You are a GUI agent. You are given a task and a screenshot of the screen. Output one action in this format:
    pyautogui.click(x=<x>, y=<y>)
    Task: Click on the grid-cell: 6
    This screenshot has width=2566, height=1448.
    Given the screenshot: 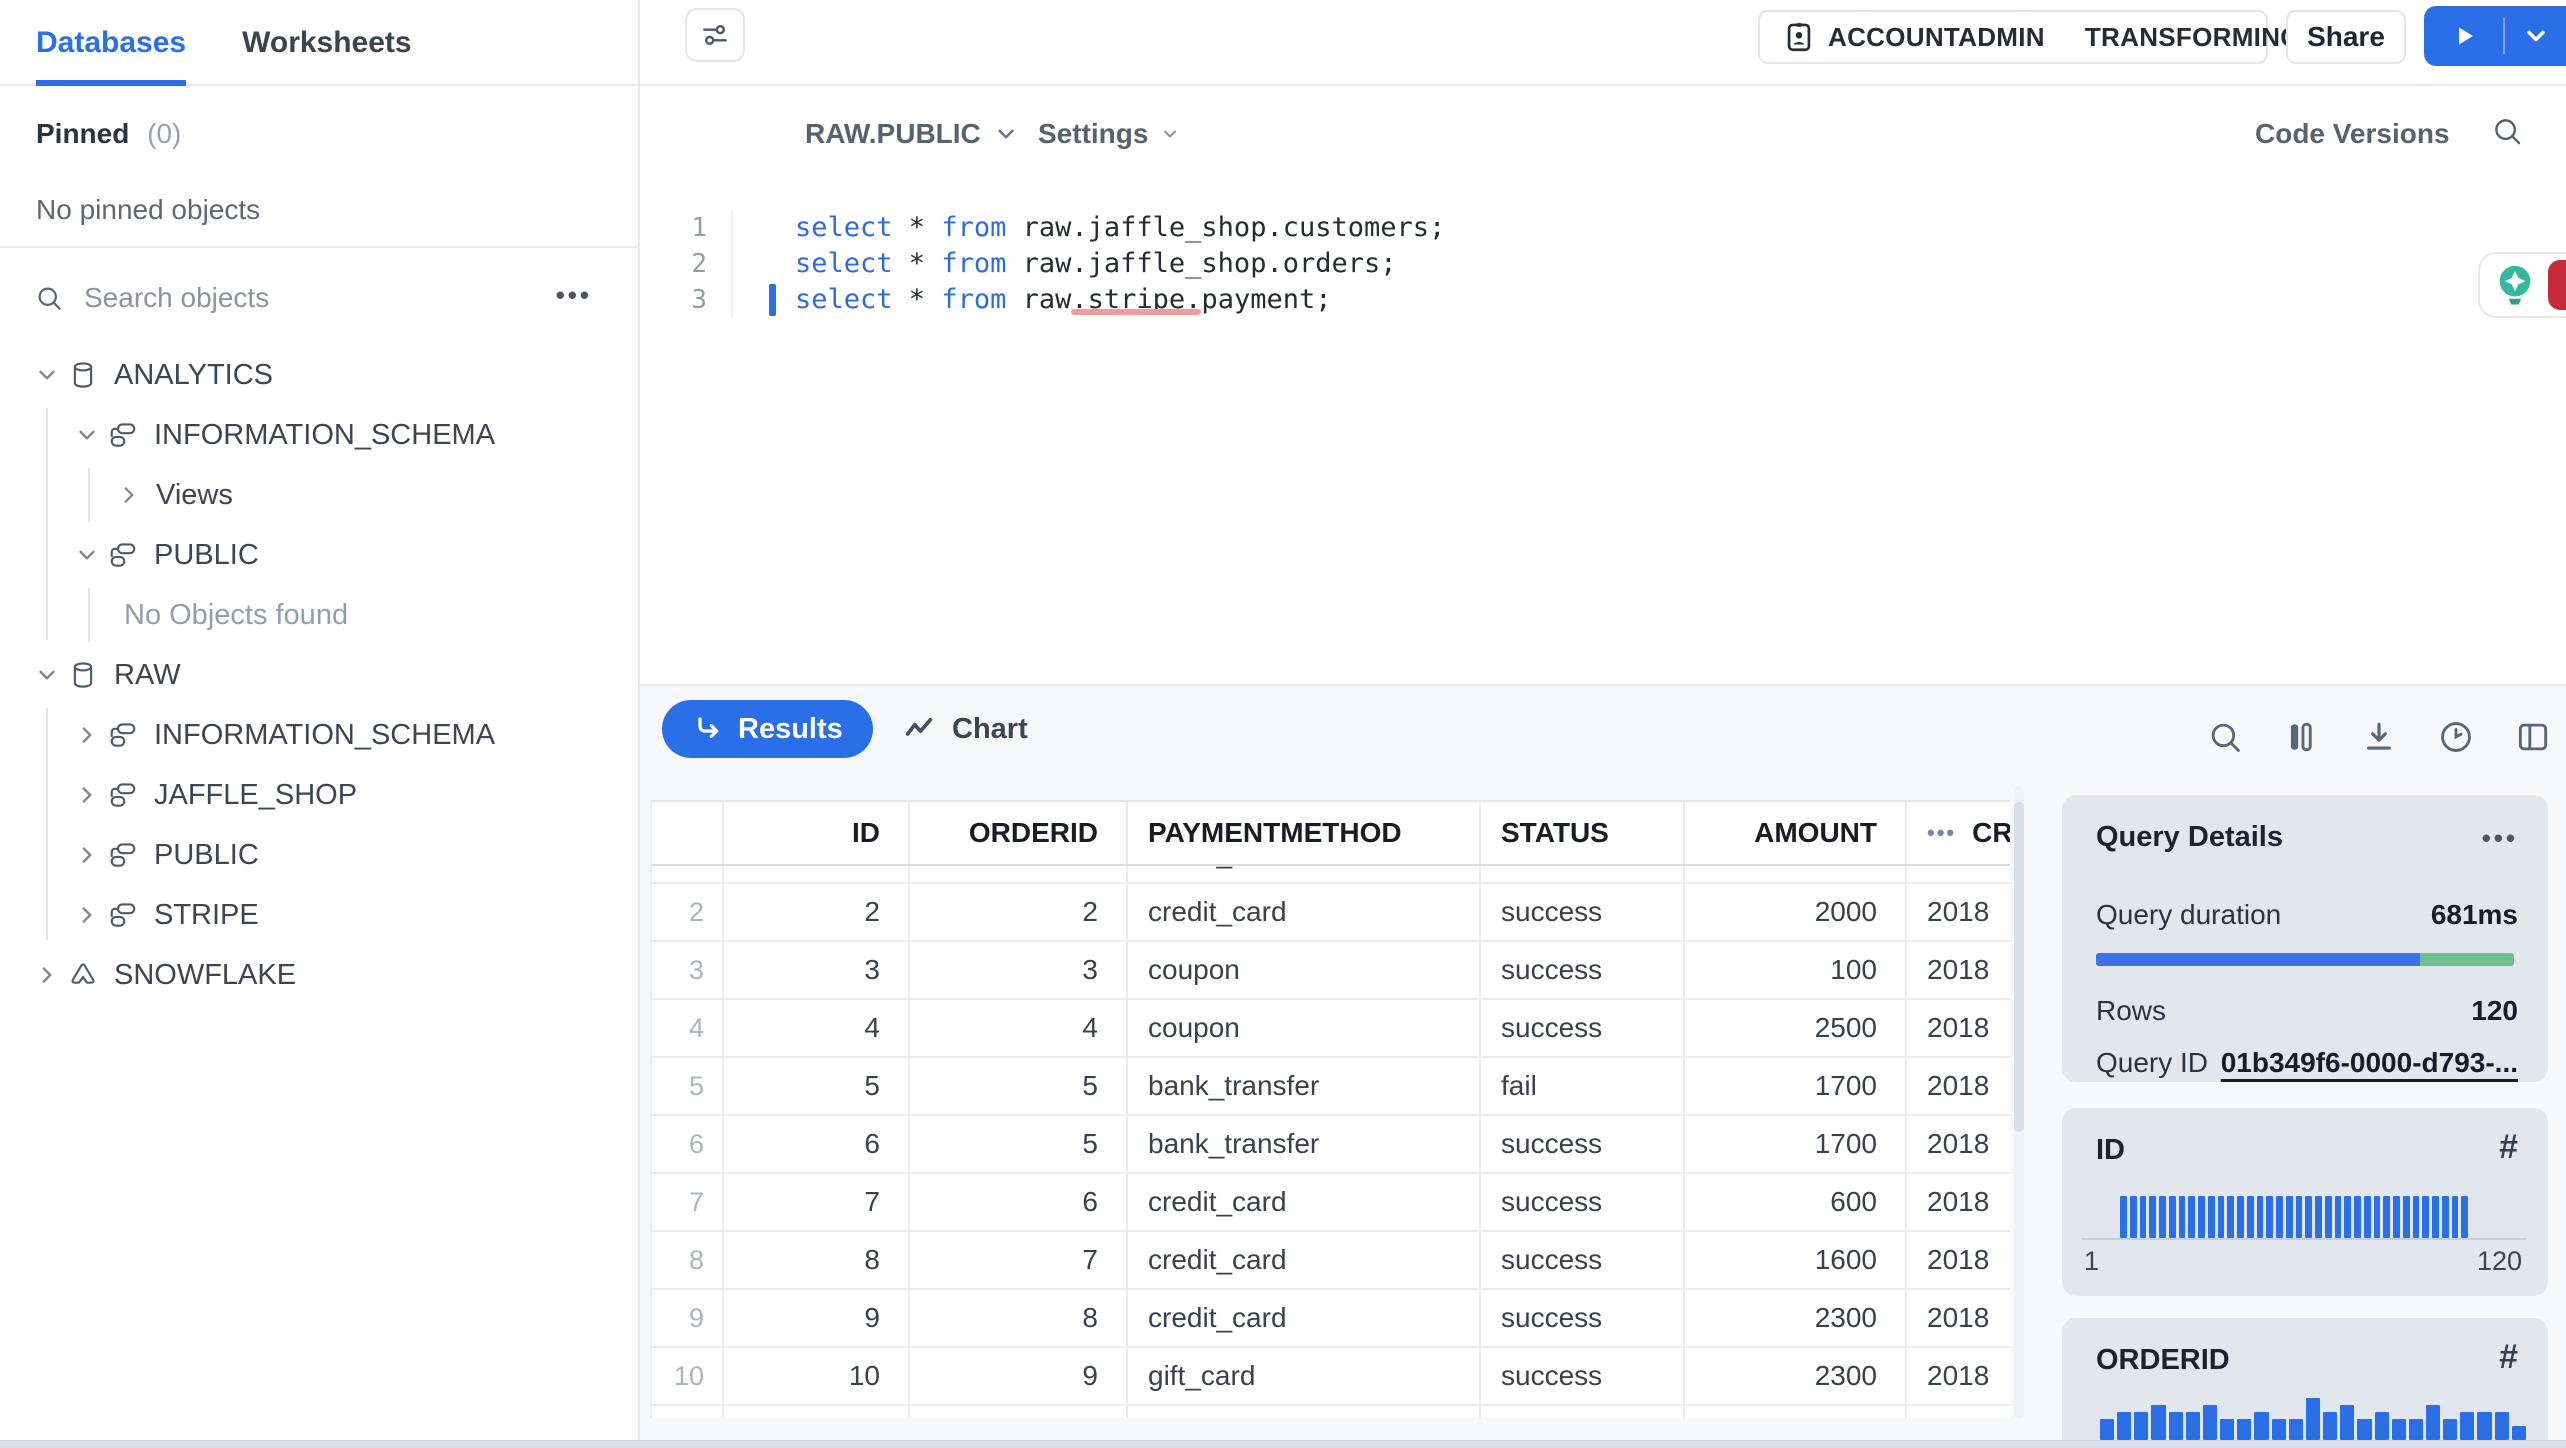 What is the action you would take?
    pyautogui.click(x=1019, y=1202)
    